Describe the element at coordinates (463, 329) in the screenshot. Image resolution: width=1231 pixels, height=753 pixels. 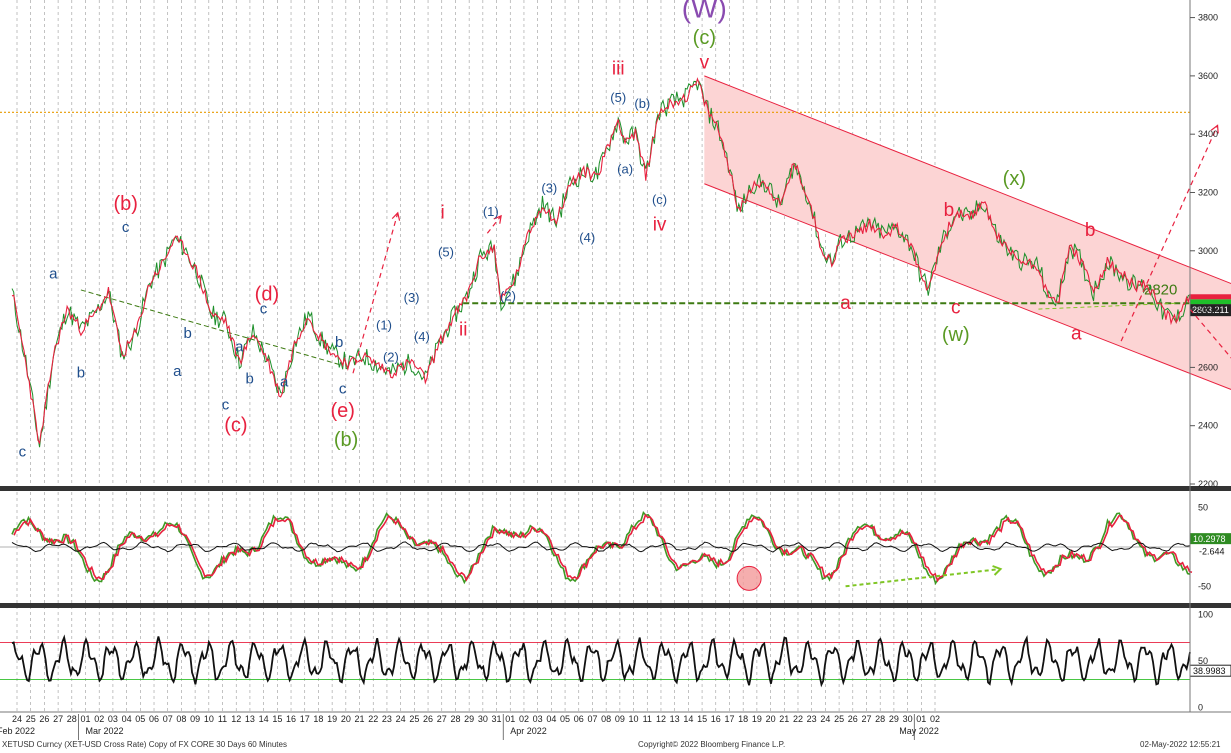
I see `wave-label: ii` at that location.